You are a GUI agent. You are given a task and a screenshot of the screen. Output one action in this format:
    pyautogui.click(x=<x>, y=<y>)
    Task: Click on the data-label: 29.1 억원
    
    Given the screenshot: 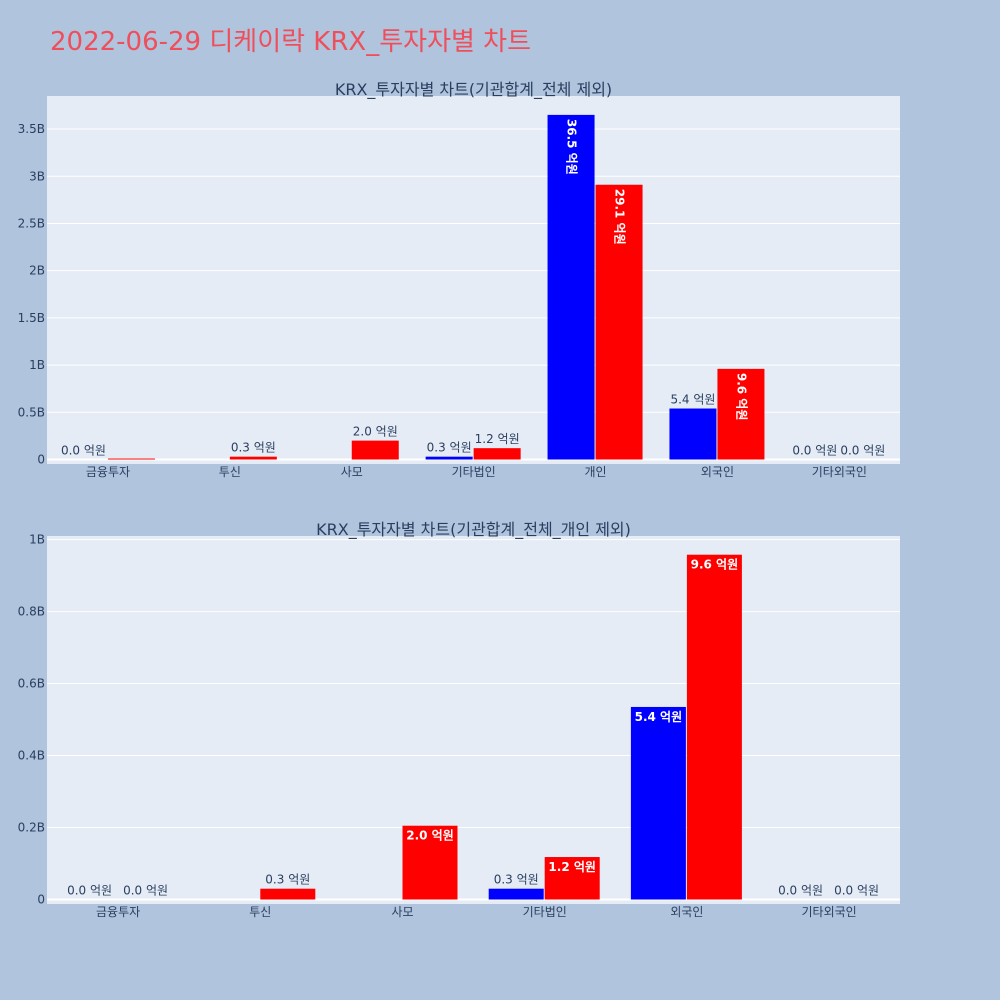 What is the action you would take?
    pyautogui.click(x=620, y=217)
    